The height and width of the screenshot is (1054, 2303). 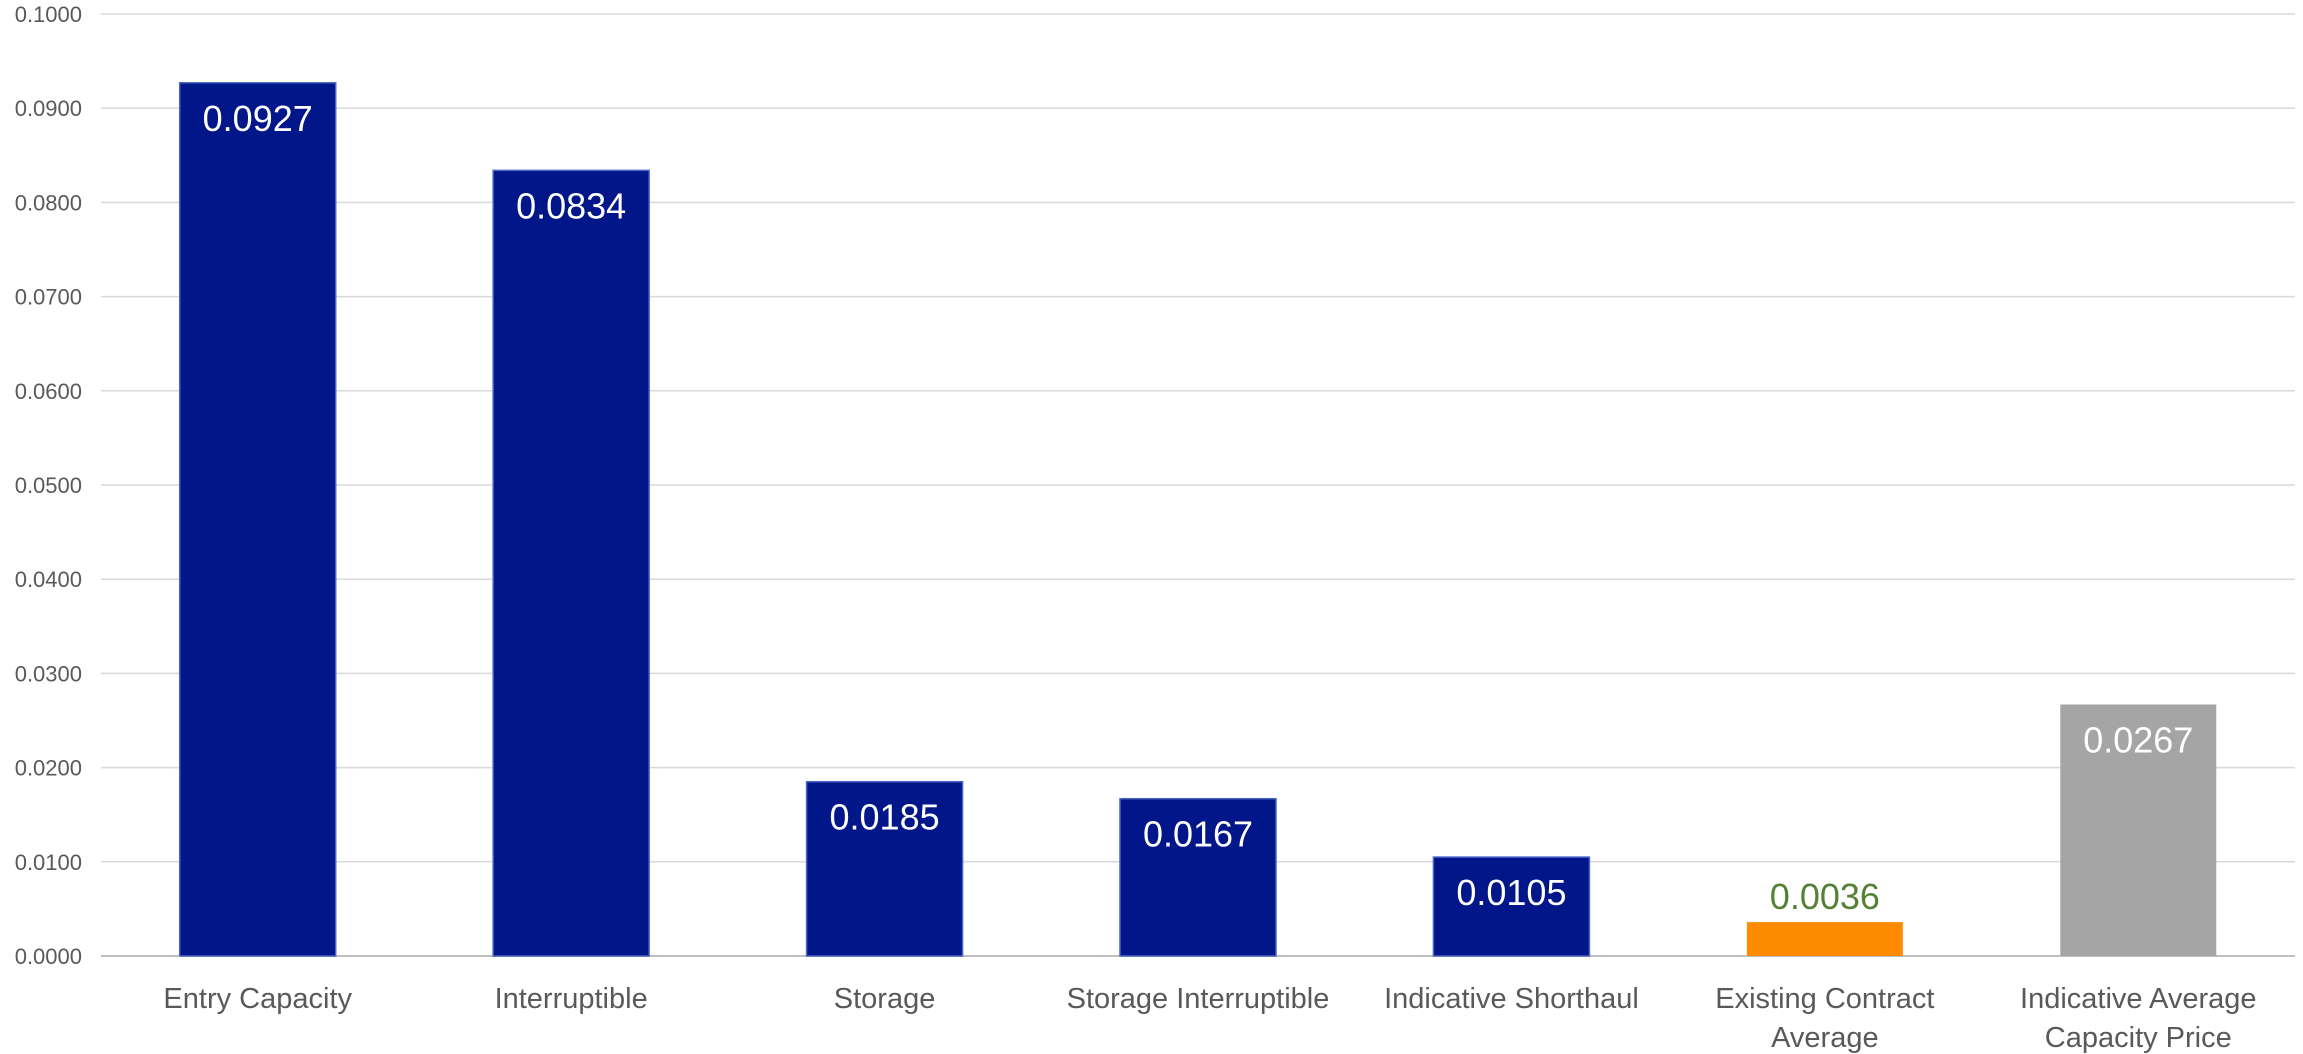 I want to click on y-tick-label: 0.0900, so click(x=48, y=108).